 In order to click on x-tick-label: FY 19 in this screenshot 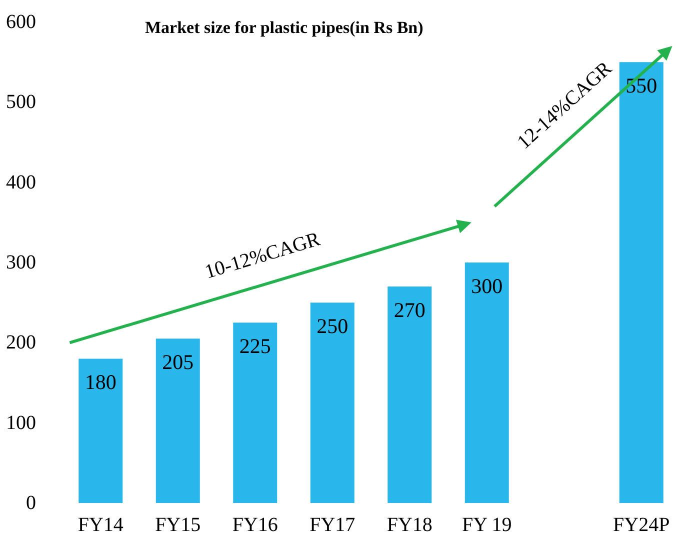, I will do `click(487, 525)`.